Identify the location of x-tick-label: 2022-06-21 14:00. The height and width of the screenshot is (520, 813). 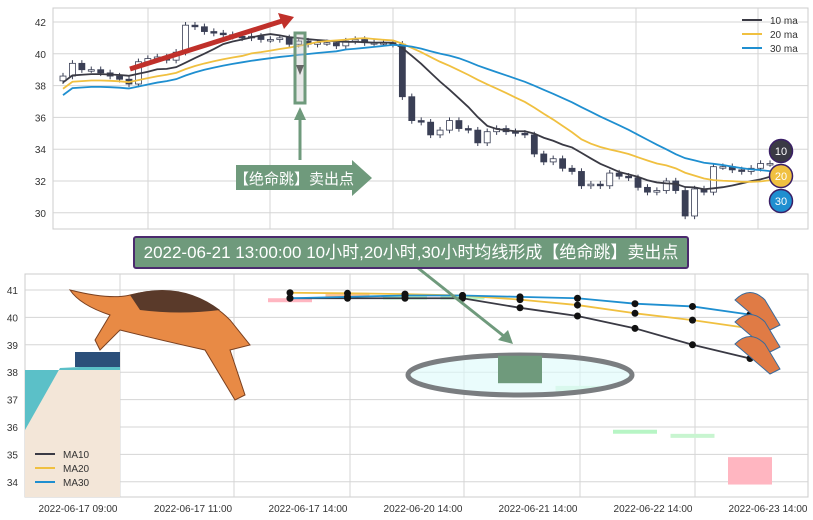
(538, 509).